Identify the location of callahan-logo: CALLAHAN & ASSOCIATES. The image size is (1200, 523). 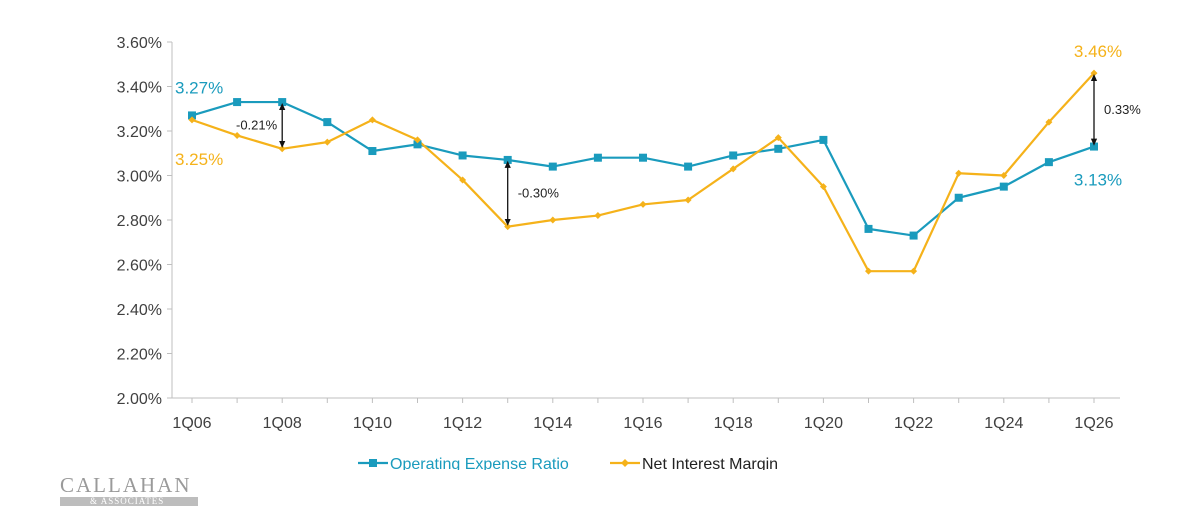
(130, 491).